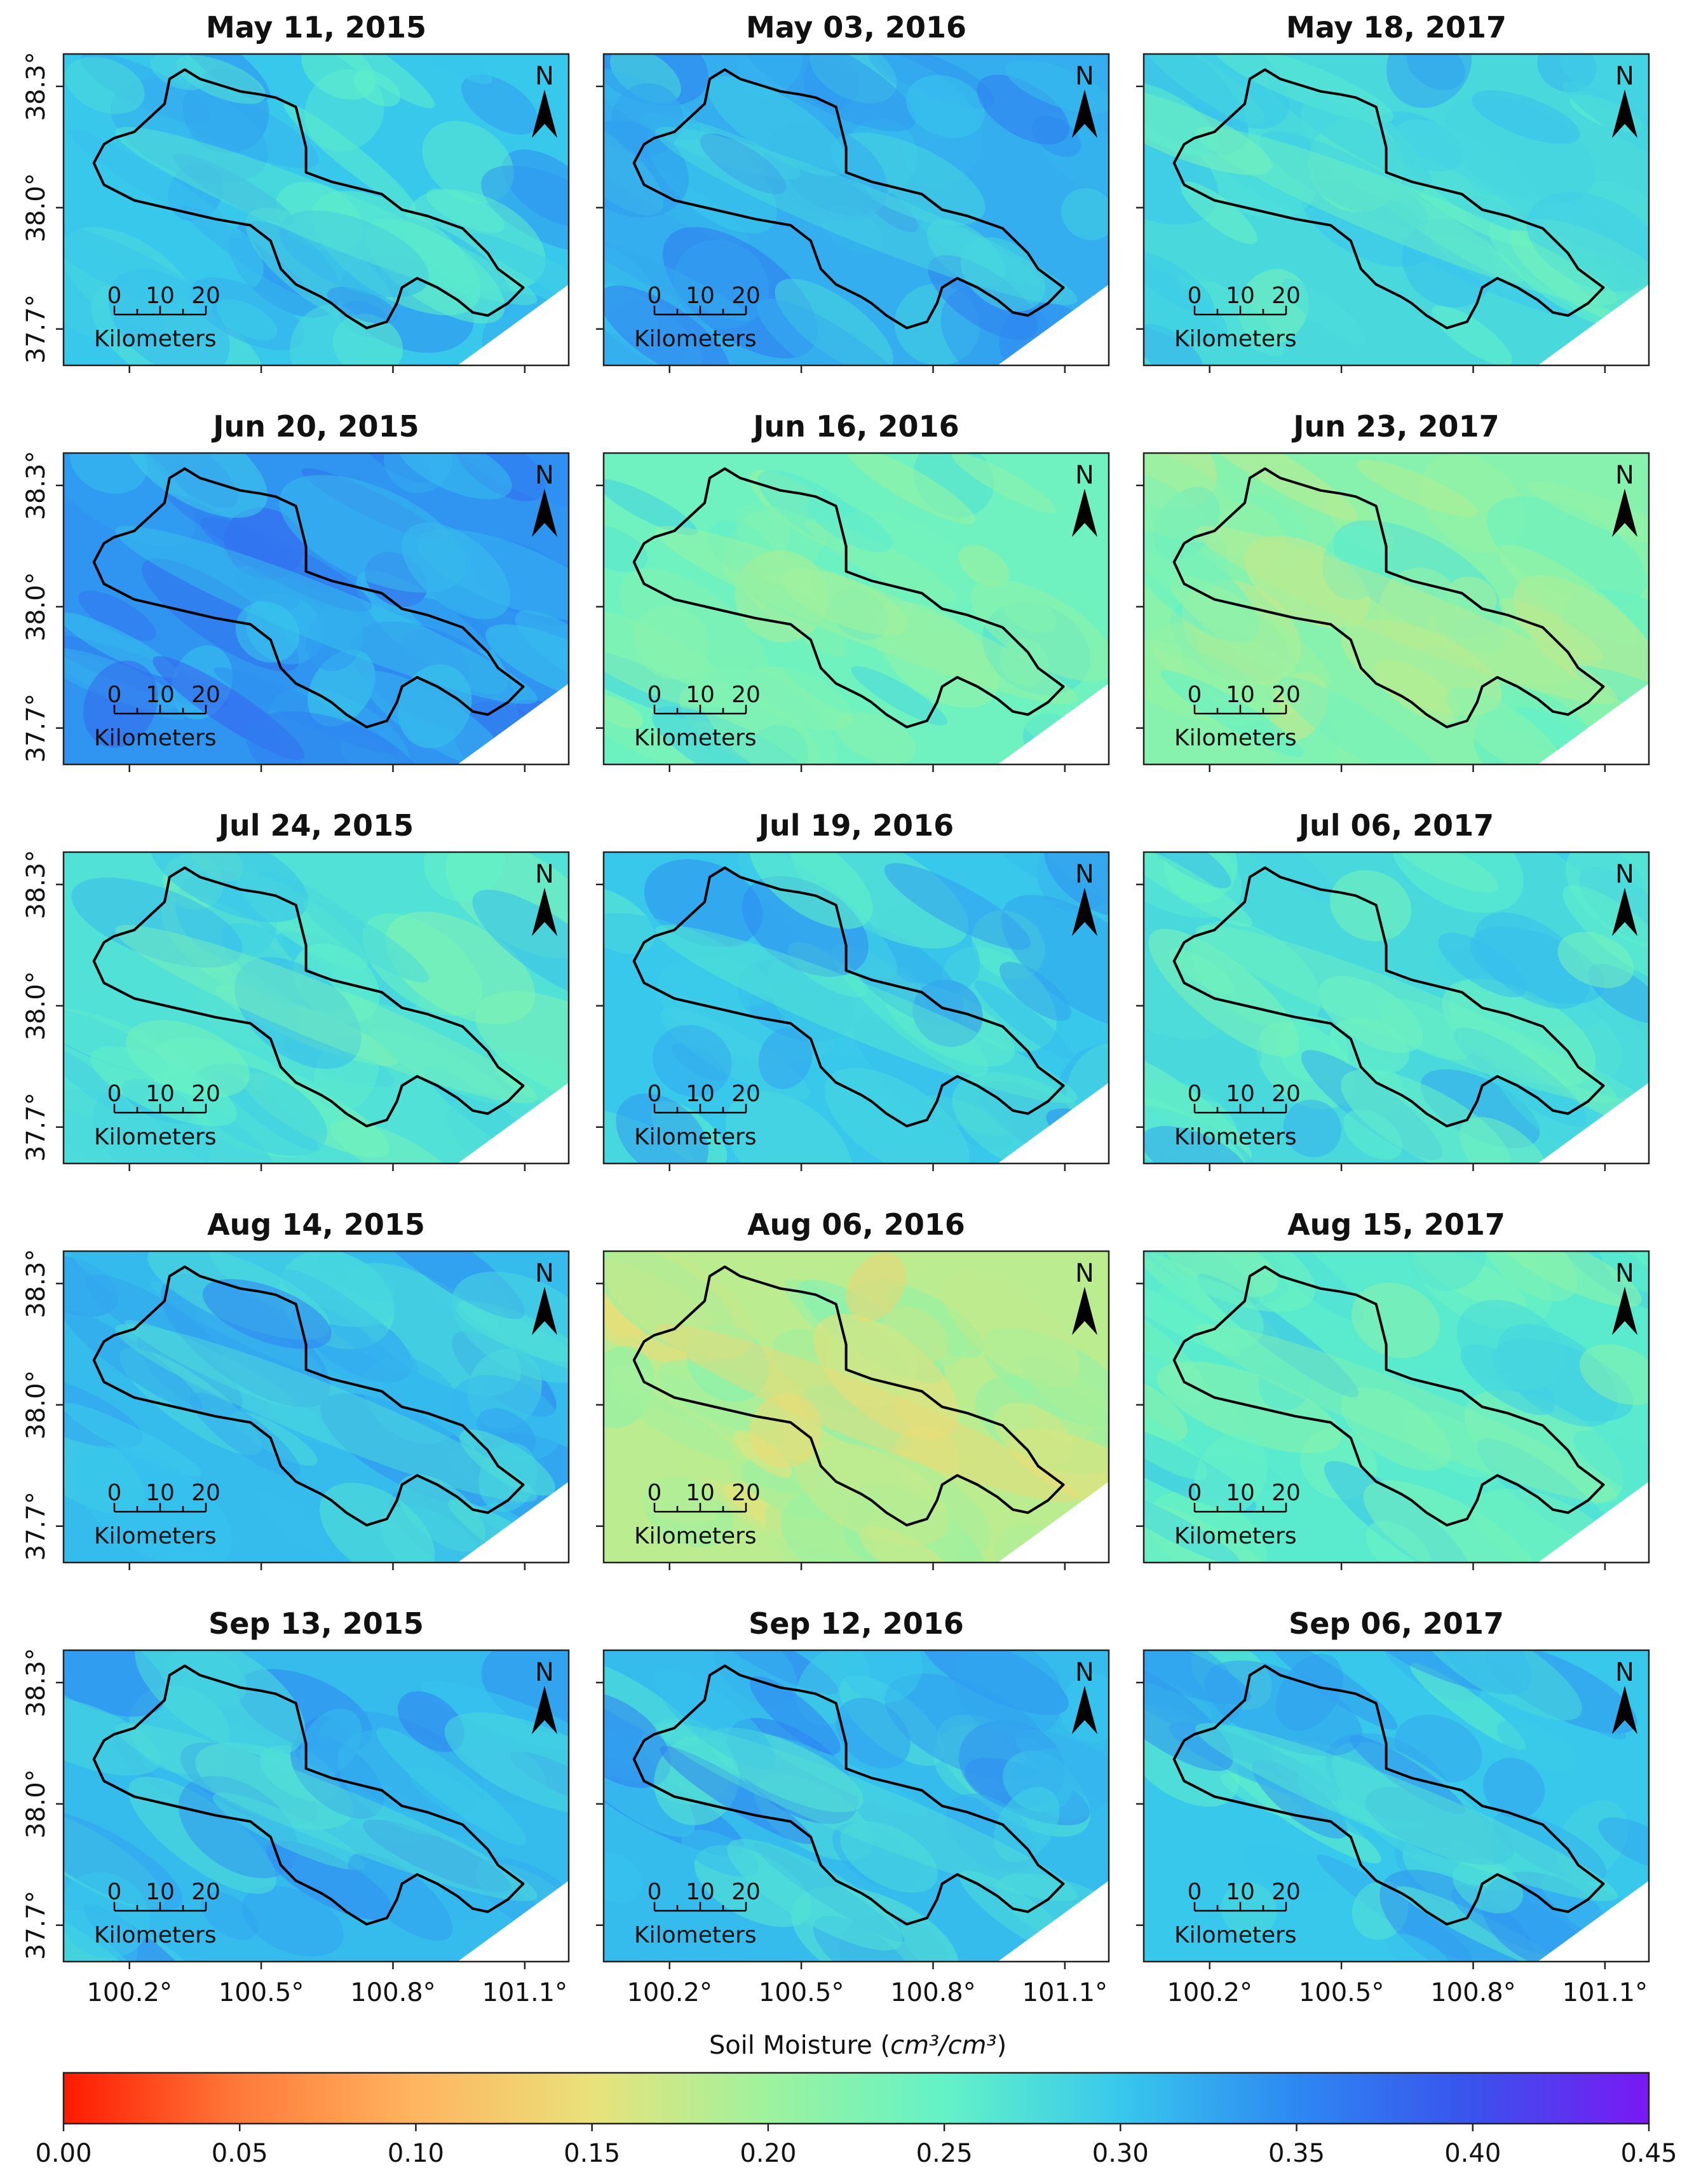 This screenshot has height=2184, width=1694. Describe the element at coordinates (316, 1623) in the screenshot. I see `panel-title: Sep 13, 2015` at that location.